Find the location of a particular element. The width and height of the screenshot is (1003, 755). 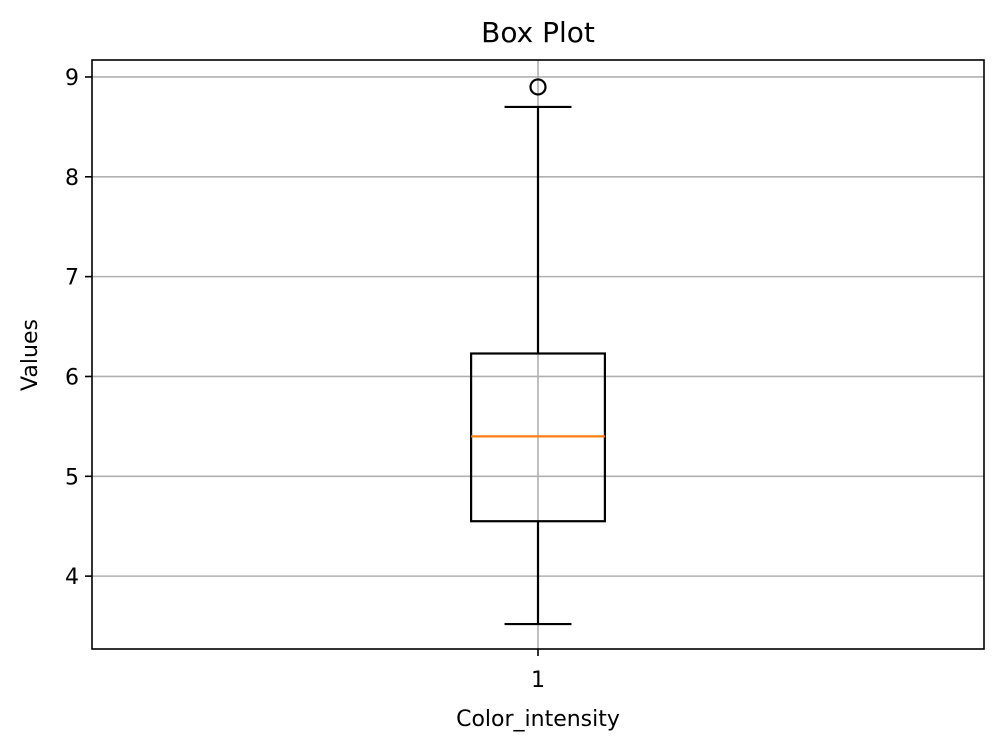

chart-title: Box Plot is located at coordinates (538, 32).